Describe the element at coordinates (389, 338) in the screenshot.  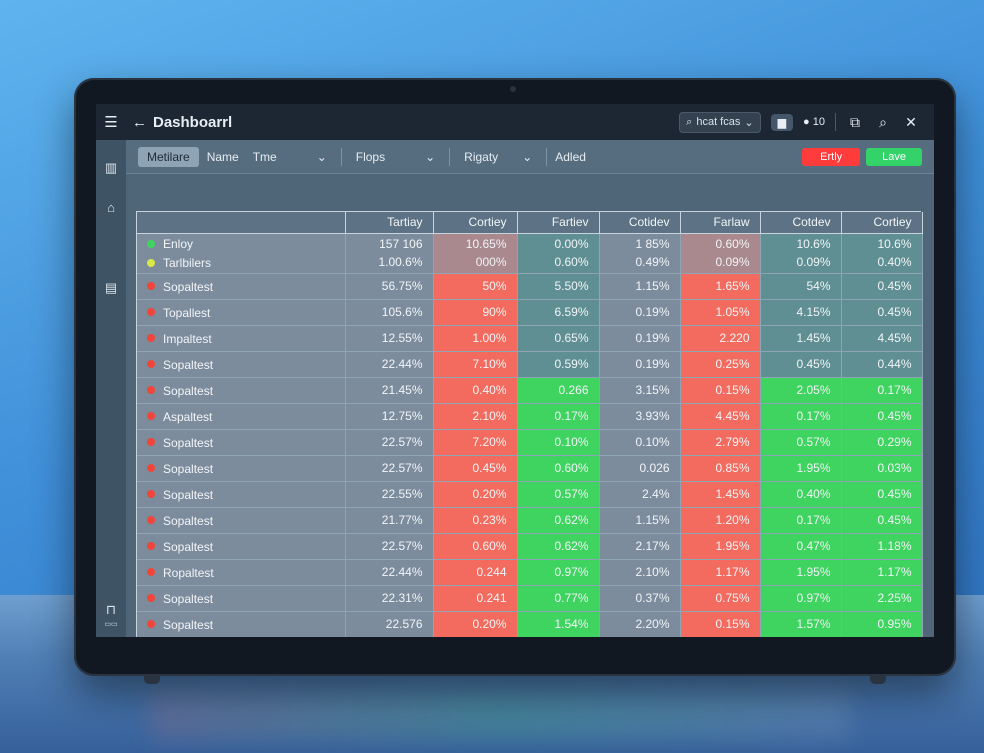
I see `table-cell: 12.55%` at that location.